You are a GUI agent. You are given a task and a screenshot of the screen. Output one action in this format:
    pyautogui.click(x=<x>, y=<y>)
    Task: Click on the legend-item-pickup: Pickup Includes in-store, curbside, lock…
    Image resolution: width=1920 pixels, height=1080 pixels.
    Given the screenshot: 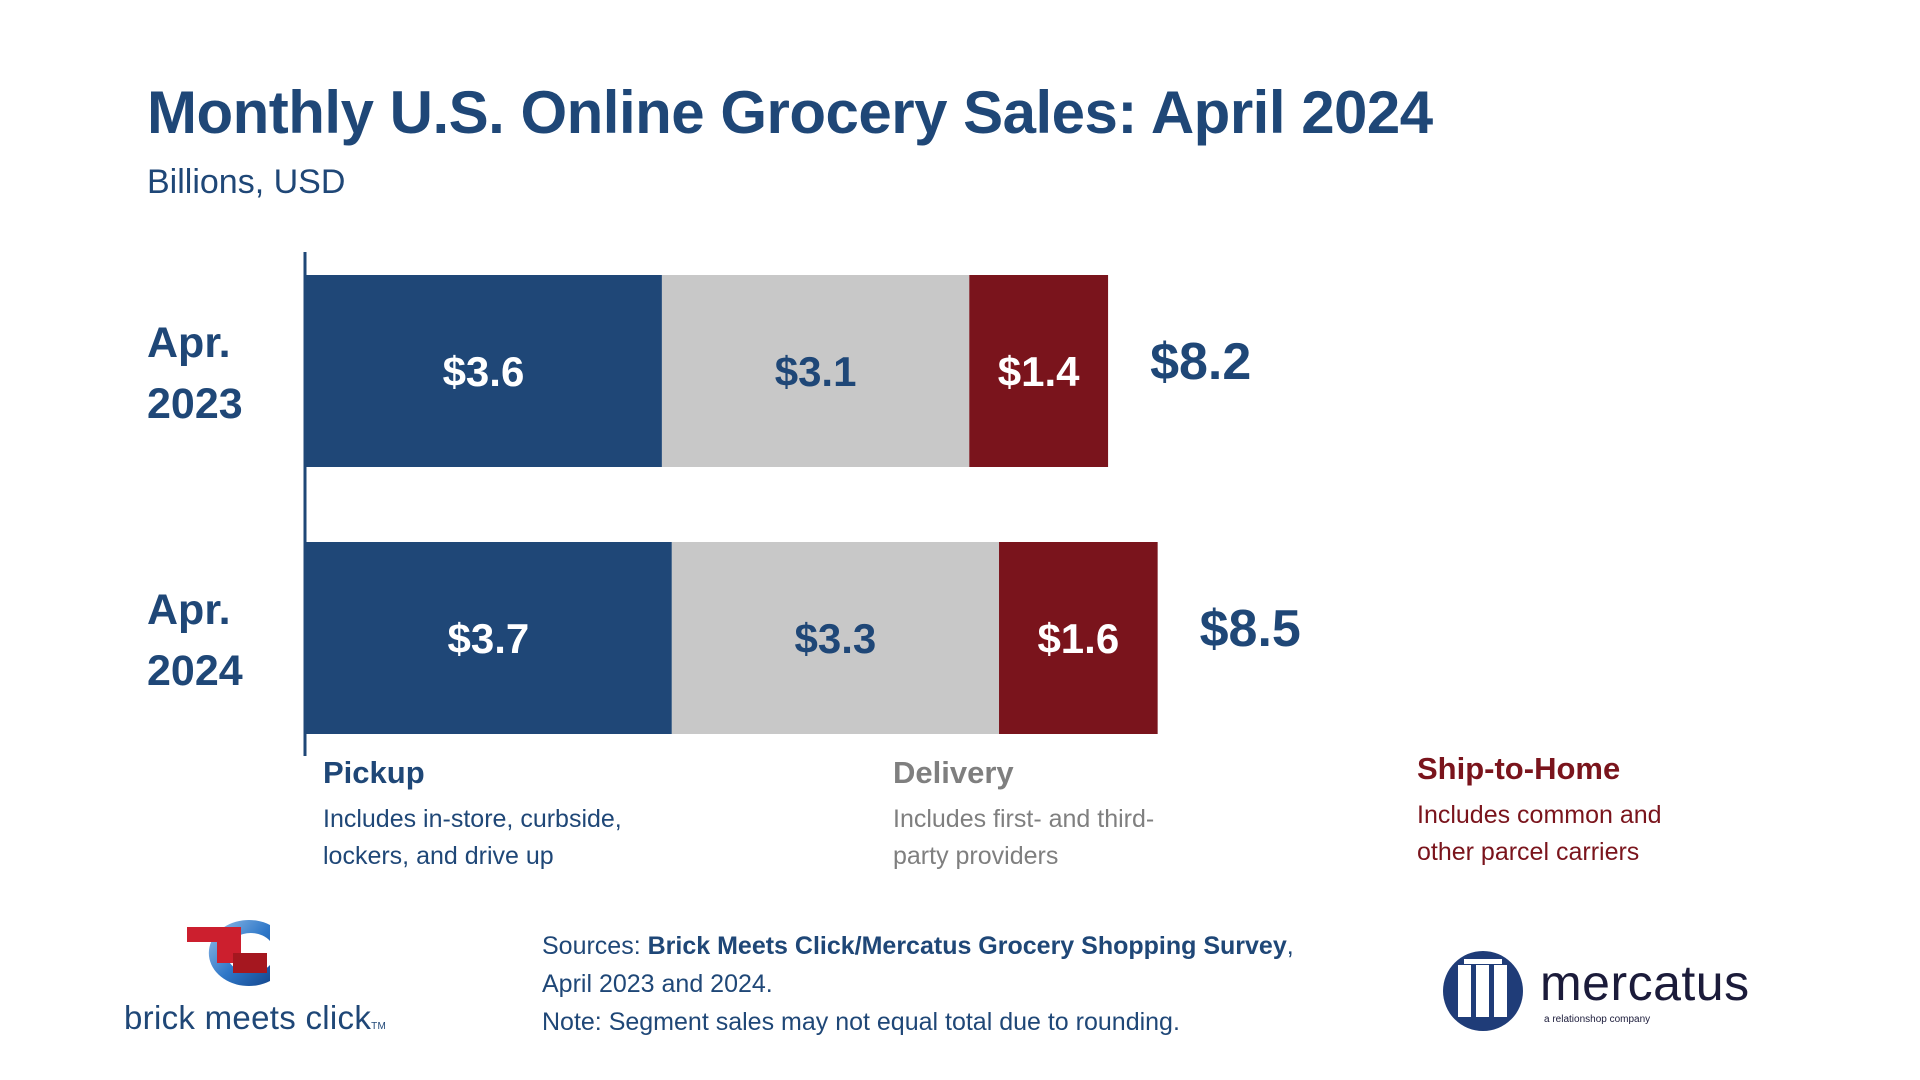 What is the action you would take?
    pyautogui.click(x=503, y=815)
    